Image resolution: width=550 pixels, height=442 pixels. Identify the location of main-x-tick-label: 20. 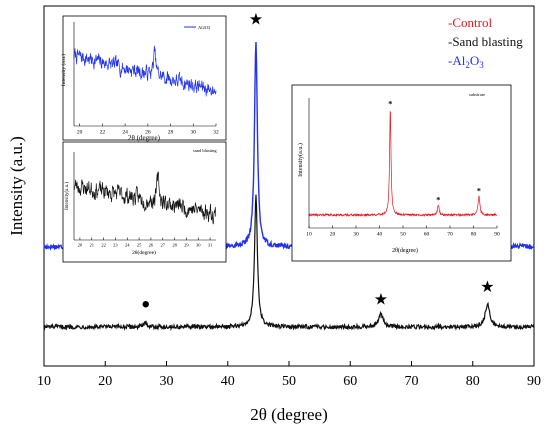
(105, 381).